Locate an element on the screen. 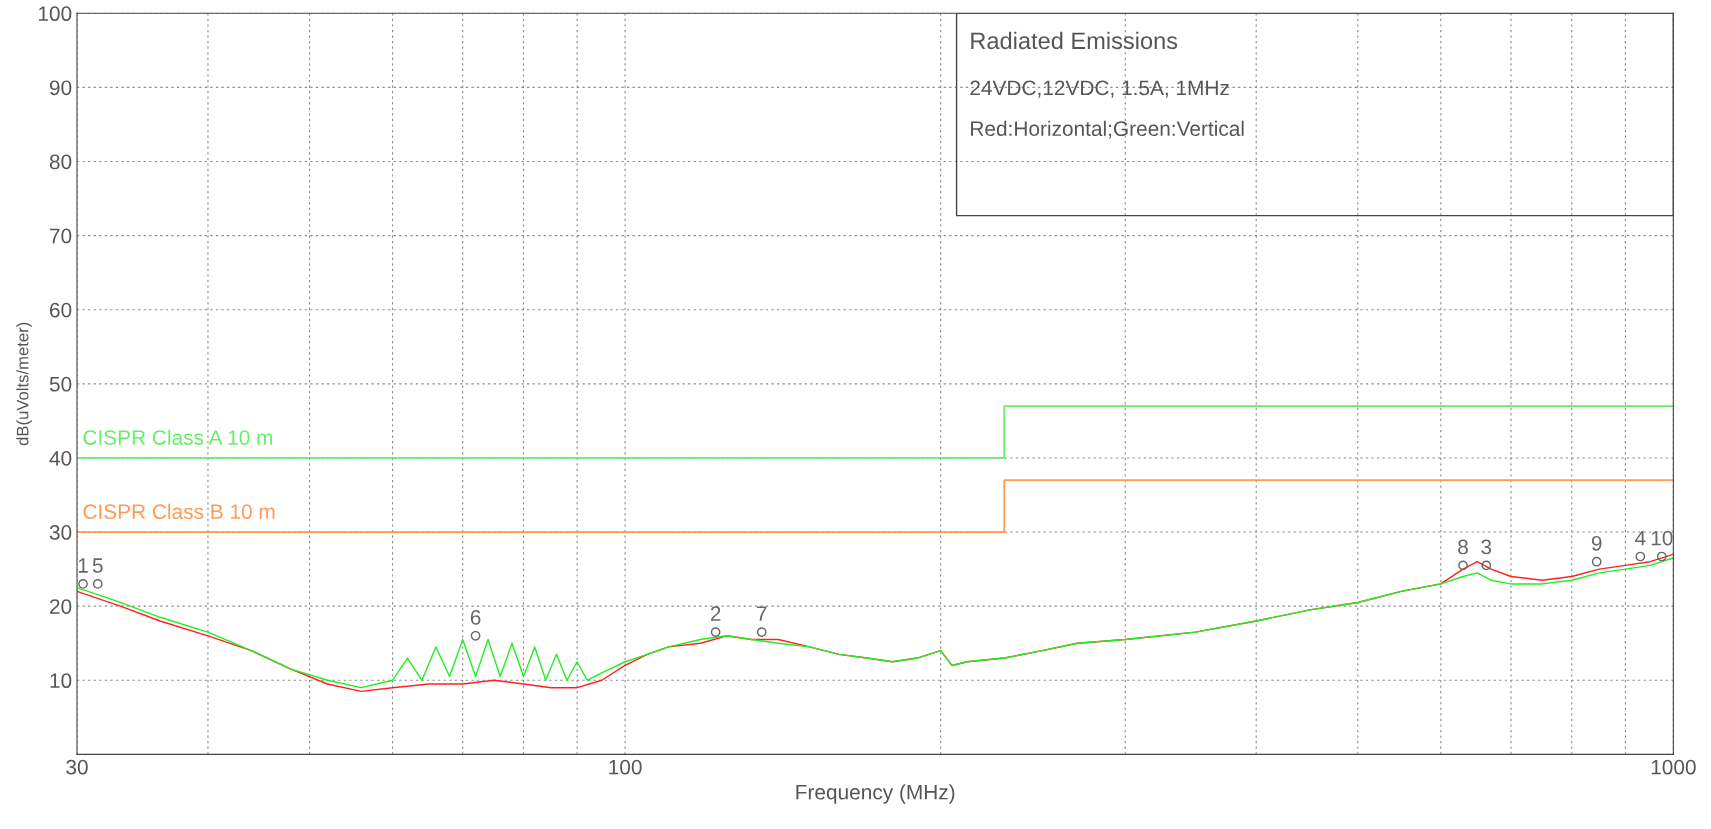  annotation: 5 is located at coordinates (97, 565).